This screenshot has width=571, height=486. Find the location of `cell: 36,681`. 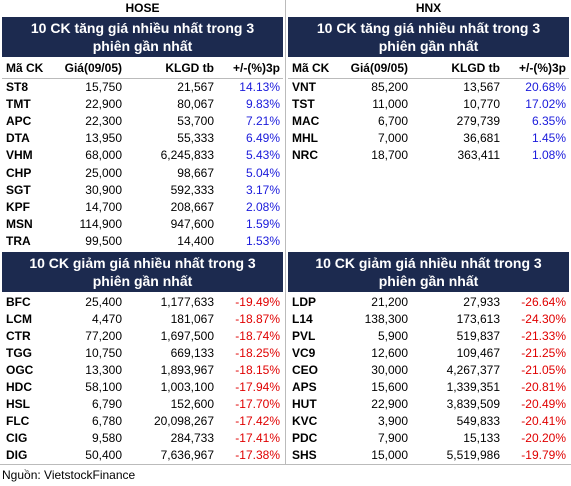

cell: 36,681 is located at coordinates (481, 138).